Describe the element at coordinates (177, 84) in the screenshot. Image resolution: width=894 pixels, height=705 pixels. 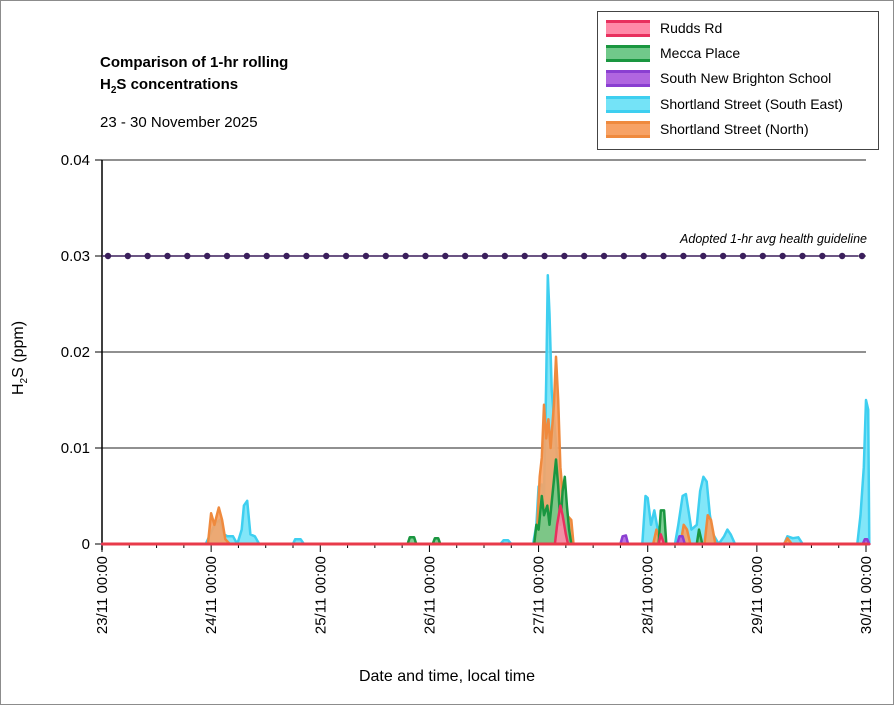
I see `chart-title-rest: S concentrations` at that location.